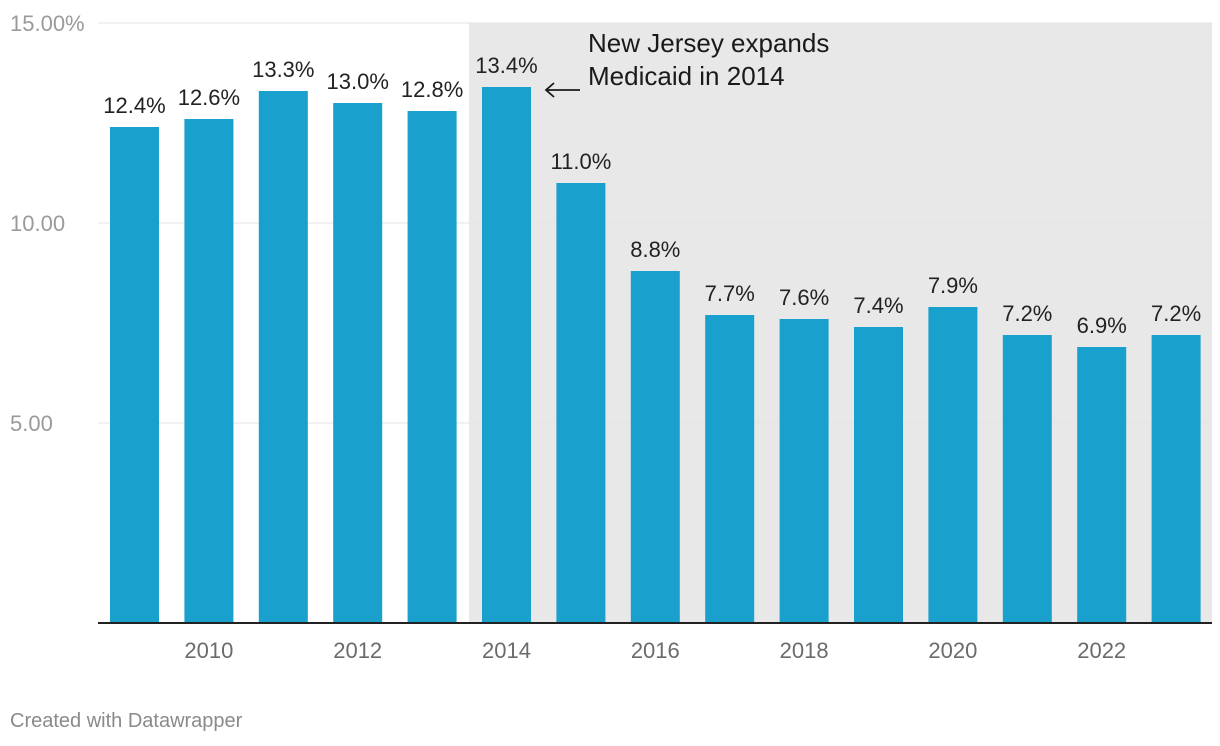 The width and height of the screenshot is (1220, 746). I want to click on x-tick-label-2010: 2010, so click(208, 650).